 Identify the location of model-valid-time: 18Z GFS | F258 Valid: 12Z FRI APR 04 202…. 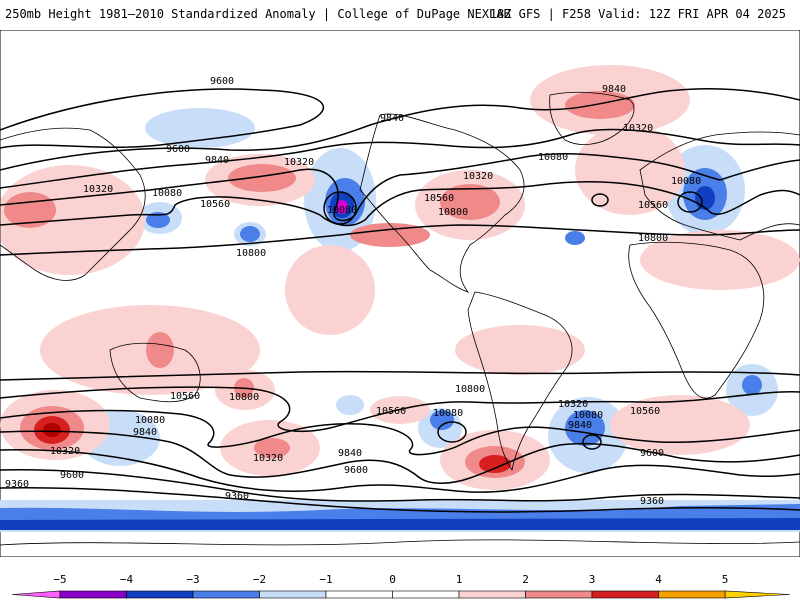
(637, 14).